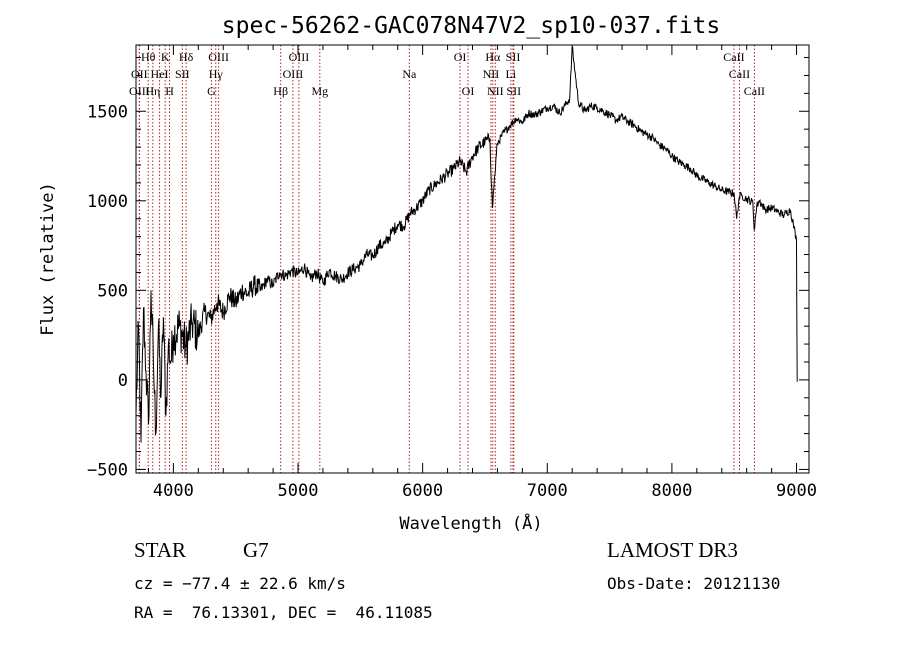 This screenshot has width=900, height=649. I want to click on object-subclass: G7, so click(256, 550).